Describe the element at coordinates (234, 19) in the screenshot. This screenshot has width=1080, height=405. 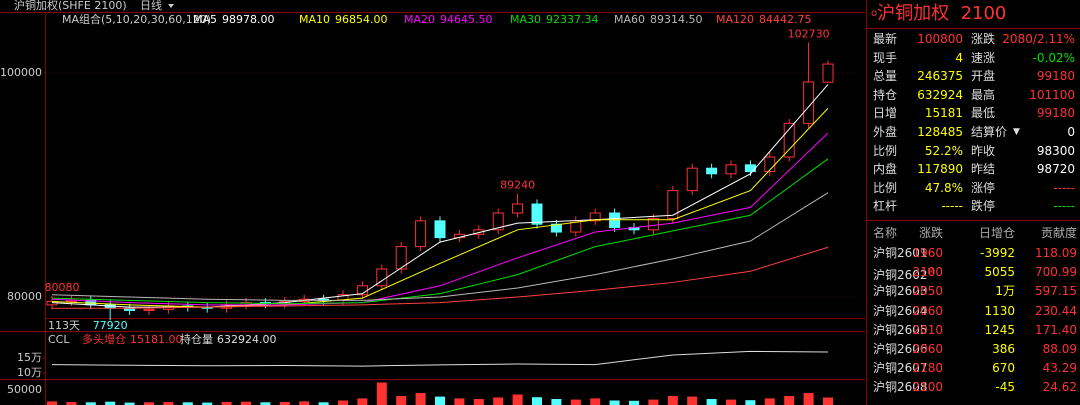
I see `ma-legend: MA5 98978.00` at that location.